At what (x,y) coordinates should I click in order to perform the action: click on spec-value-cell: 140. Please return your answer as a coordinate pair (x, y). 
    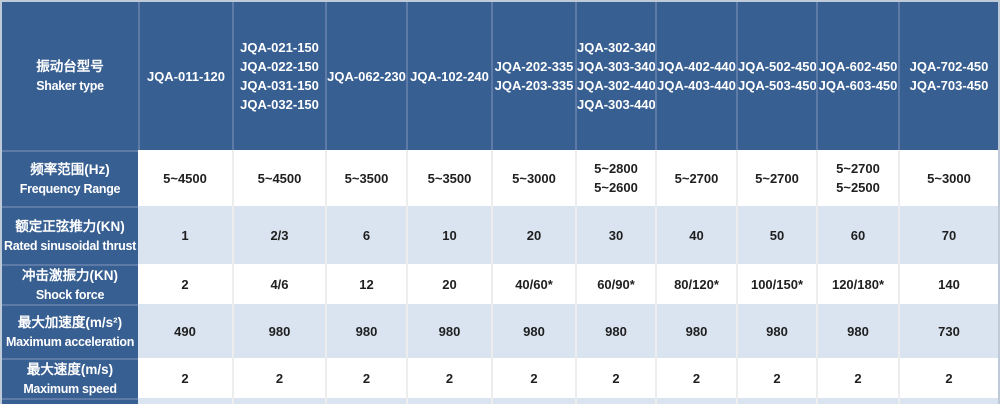
    Looking at the image, I should click on (948, 284).